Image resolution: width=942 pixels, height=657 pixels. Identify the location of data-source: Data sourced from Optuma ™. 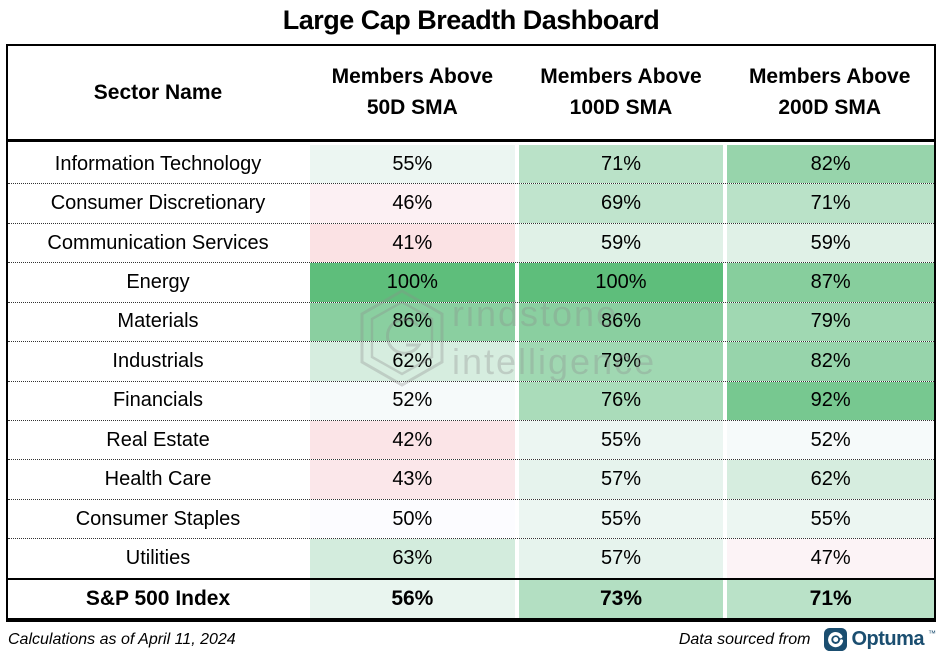
(807, 639).